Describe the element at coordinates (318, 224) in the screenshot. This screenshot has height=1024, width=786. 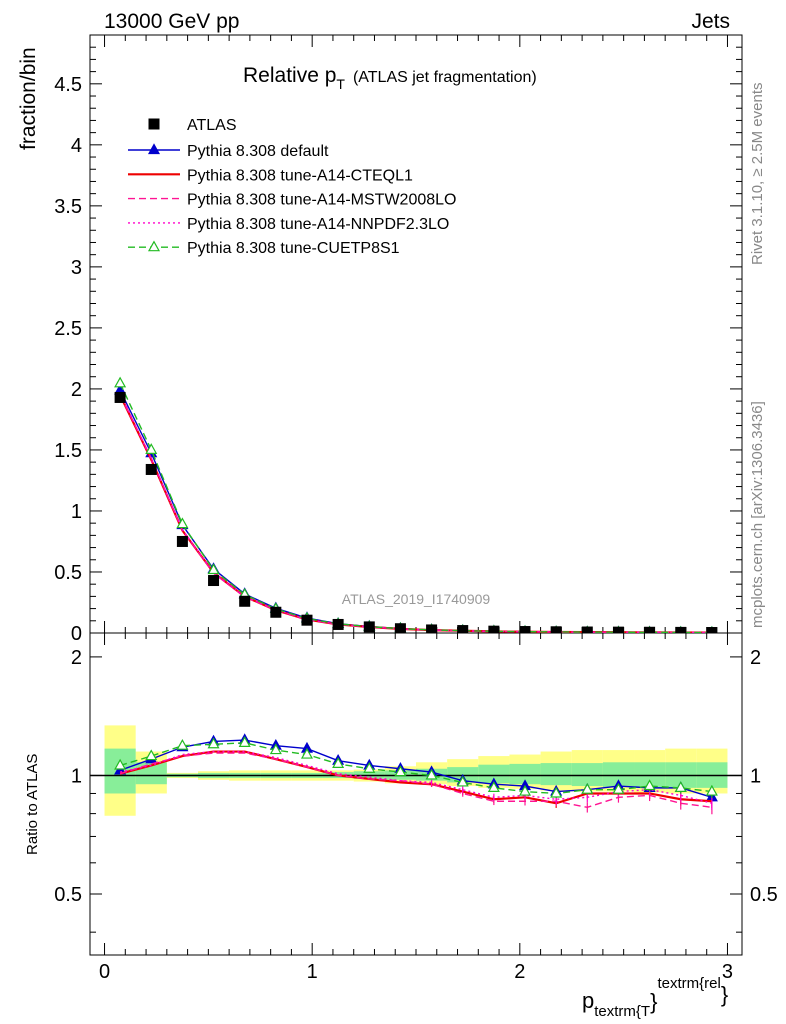
I see `legend-label: Pythia 8.308 tune-A14-NNPDF2.3LO` at that location.